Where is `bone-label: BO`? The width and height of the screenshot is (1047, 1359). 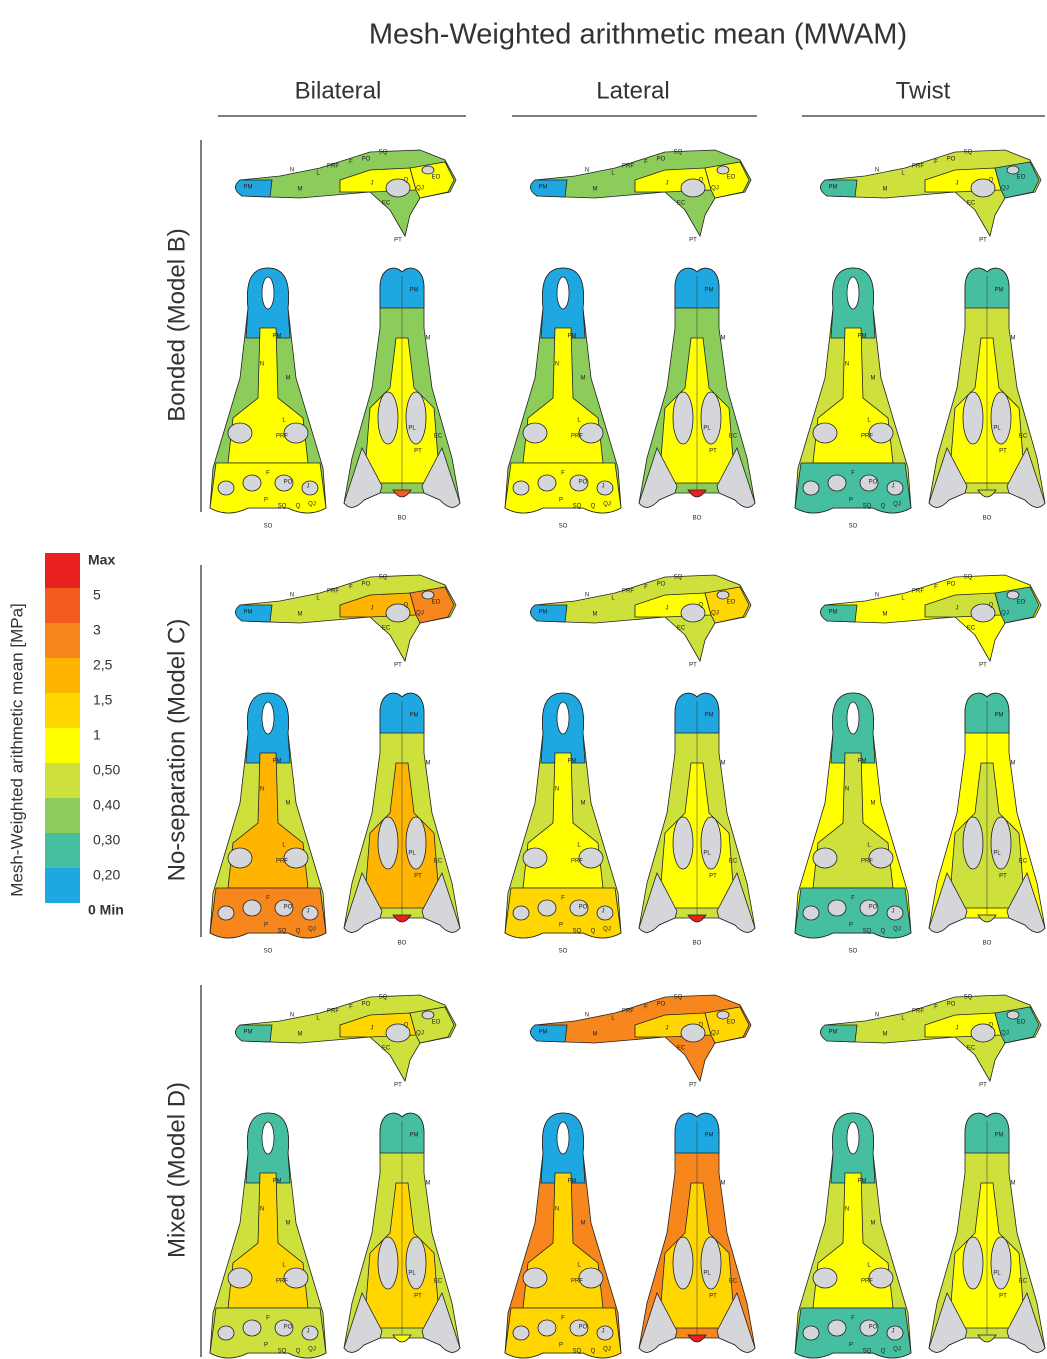 bone-label: BO is located at coordinates (987, 944).